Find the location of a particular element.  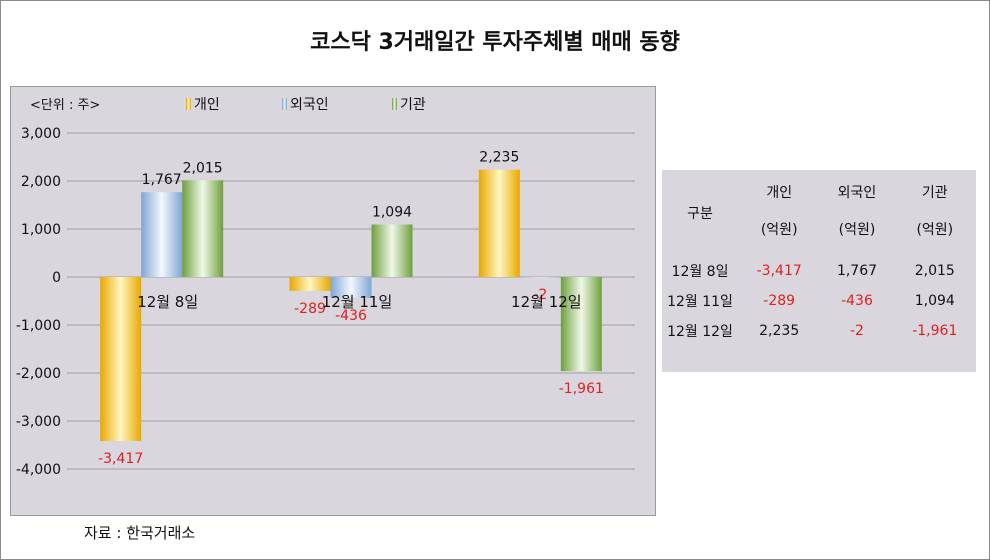

data-label: 2,235 is located at coordinates (499, 158).